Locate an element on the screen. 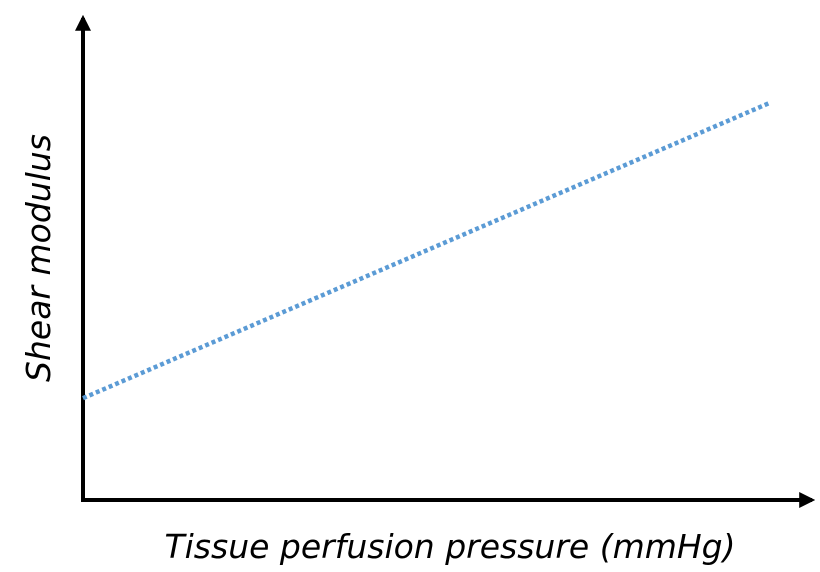  x-axis-label: Tissue perfusion pressure (mmHg) is located at coordinates (449, 546).